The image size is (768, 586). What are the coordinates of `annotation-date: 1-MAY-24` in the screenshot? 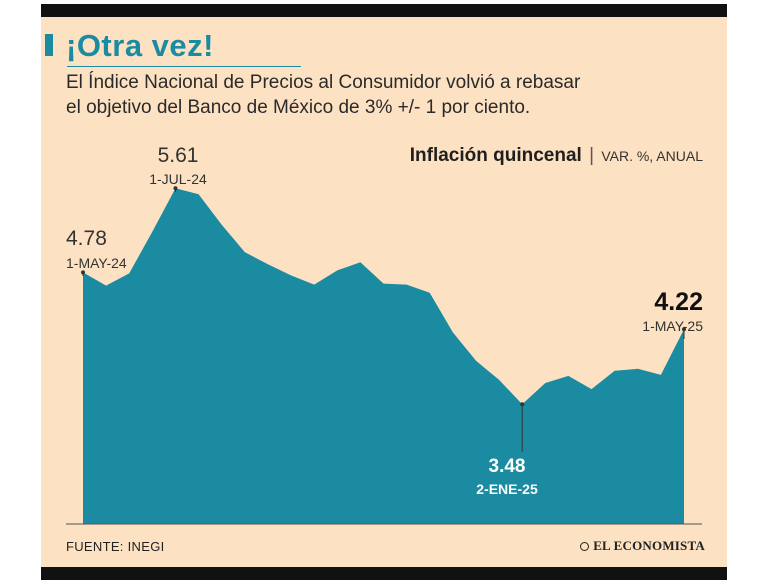 It's located at (96, 263).